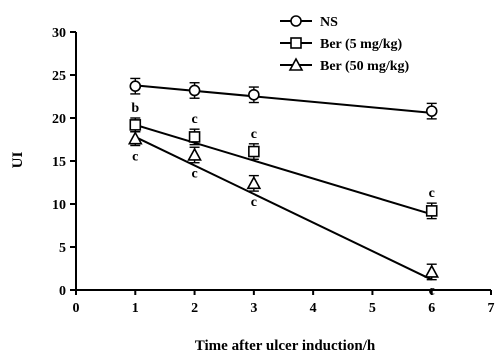  Describe the element at coordinates (253, 308) in the screenshot. I see `x-tick-label: 3` at that location.